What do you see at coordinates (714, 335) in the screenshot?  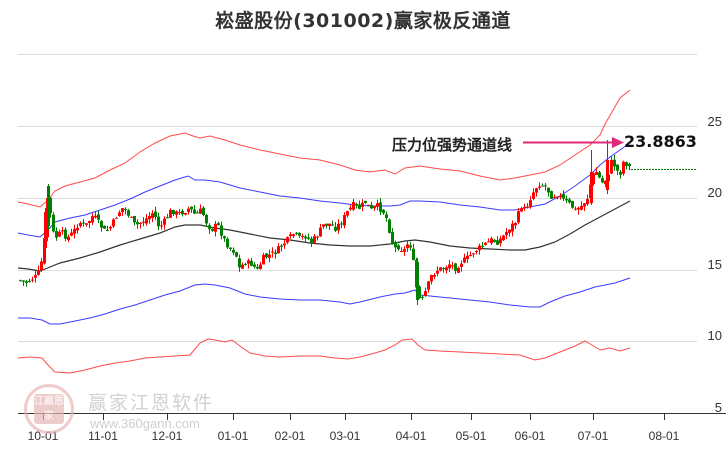 I see `y-tick-10: 10` at bounding box center [714, 335].